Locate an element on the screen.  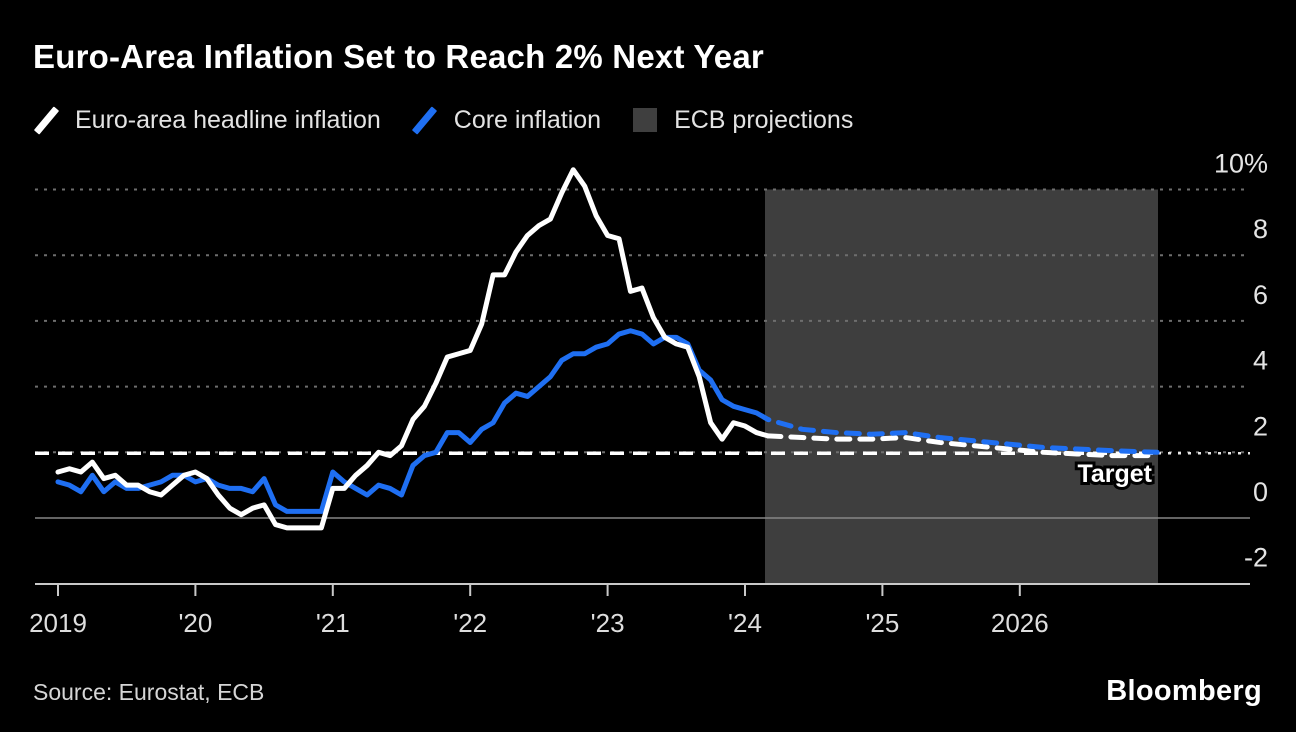
y-axis-label: 8 is located at coordinates (1260, 229).